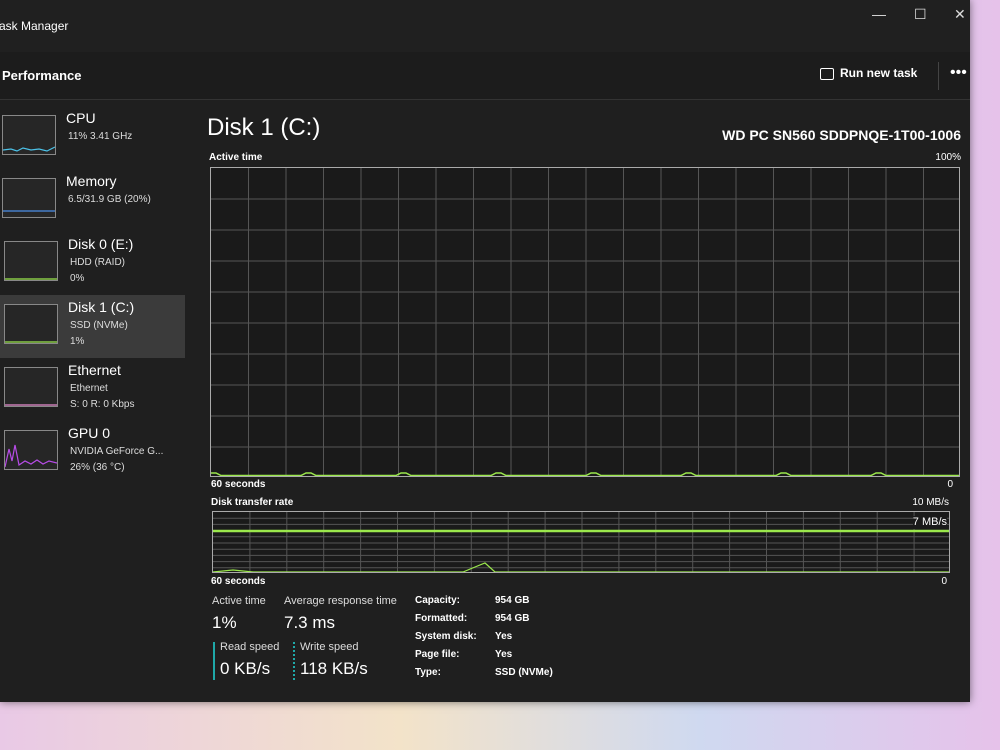 The image size is (1000, 750). Describe the element at coordinates (428, 672) in the screenshot. I see `property-key: Type:` at that location.